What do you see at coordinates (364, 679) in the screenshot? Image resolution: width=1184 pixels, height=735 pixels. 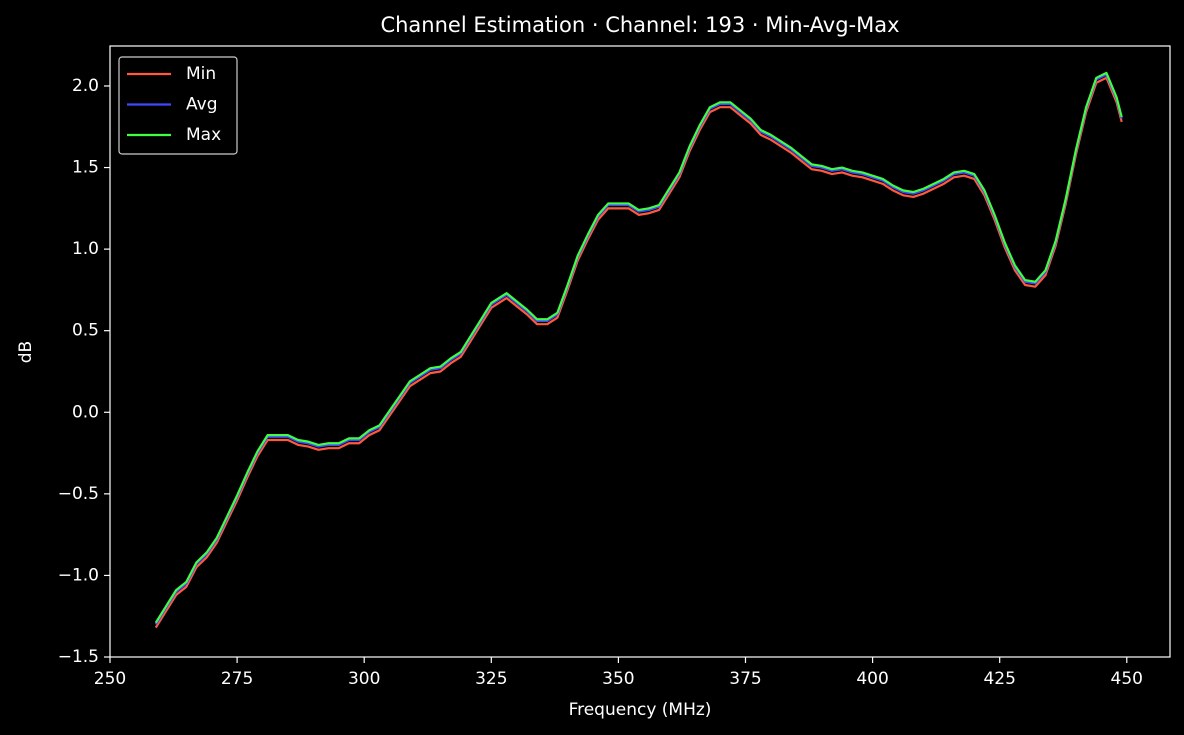 I see `x-tick-label: 300` at bounding box center [364, 679].